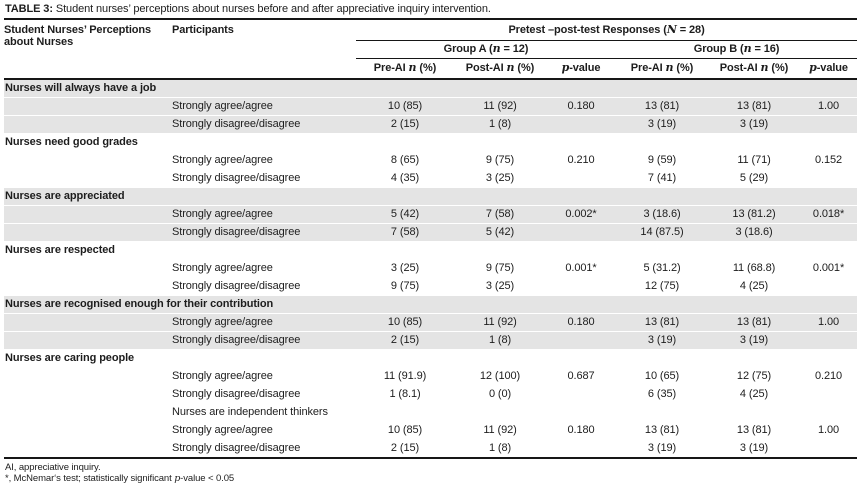 The image size is (861, 485). What do you see at coordinates (662, 69) in the screenshot?
I see `col-header-pre-ai-b: Pre-AI n (%)` at bounding box center [662, 69].